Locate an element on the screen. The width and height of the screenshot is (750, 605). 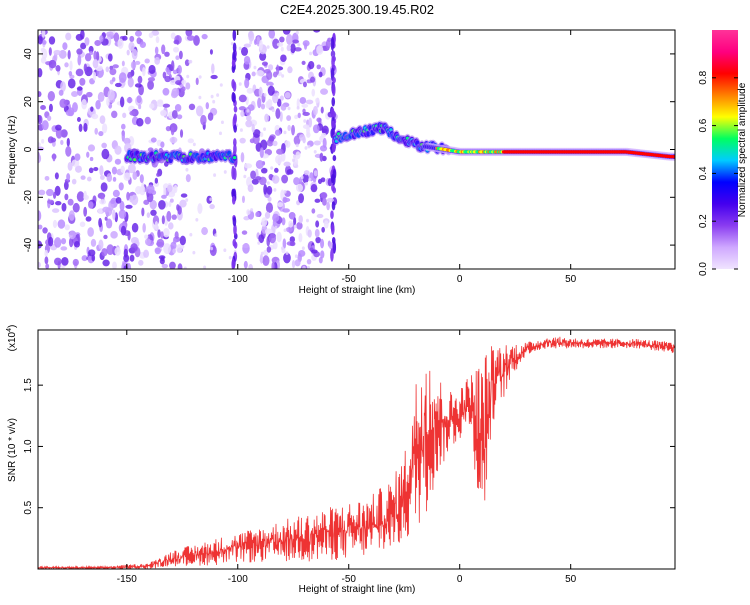
y-tick-label: -20 is located at coordinates (28, 197).